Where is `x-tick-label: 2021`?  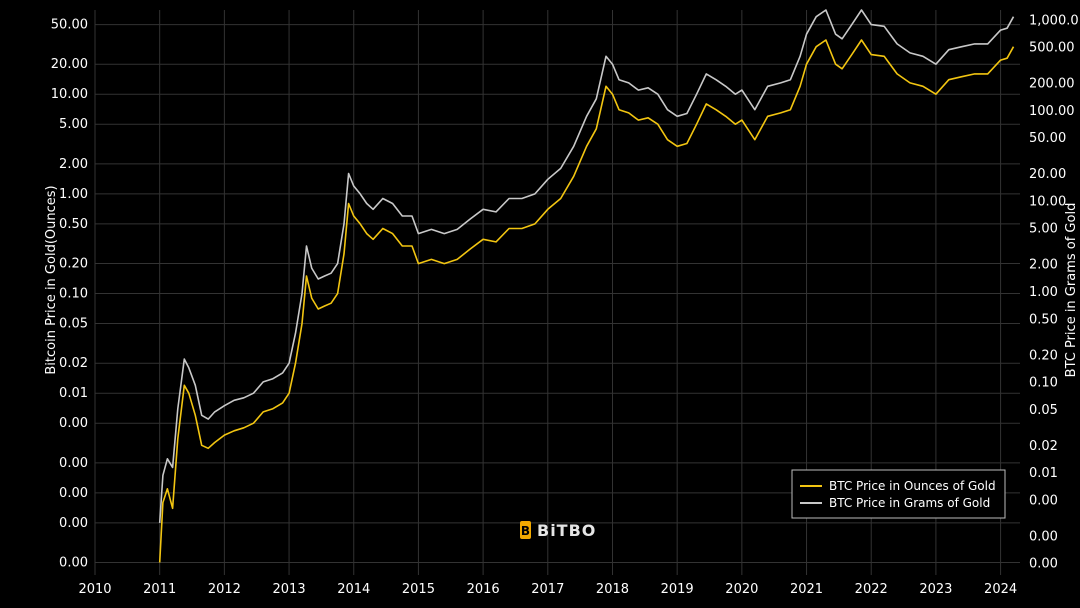
x-tick-label: 2021 is located at coordinates (806, 589).